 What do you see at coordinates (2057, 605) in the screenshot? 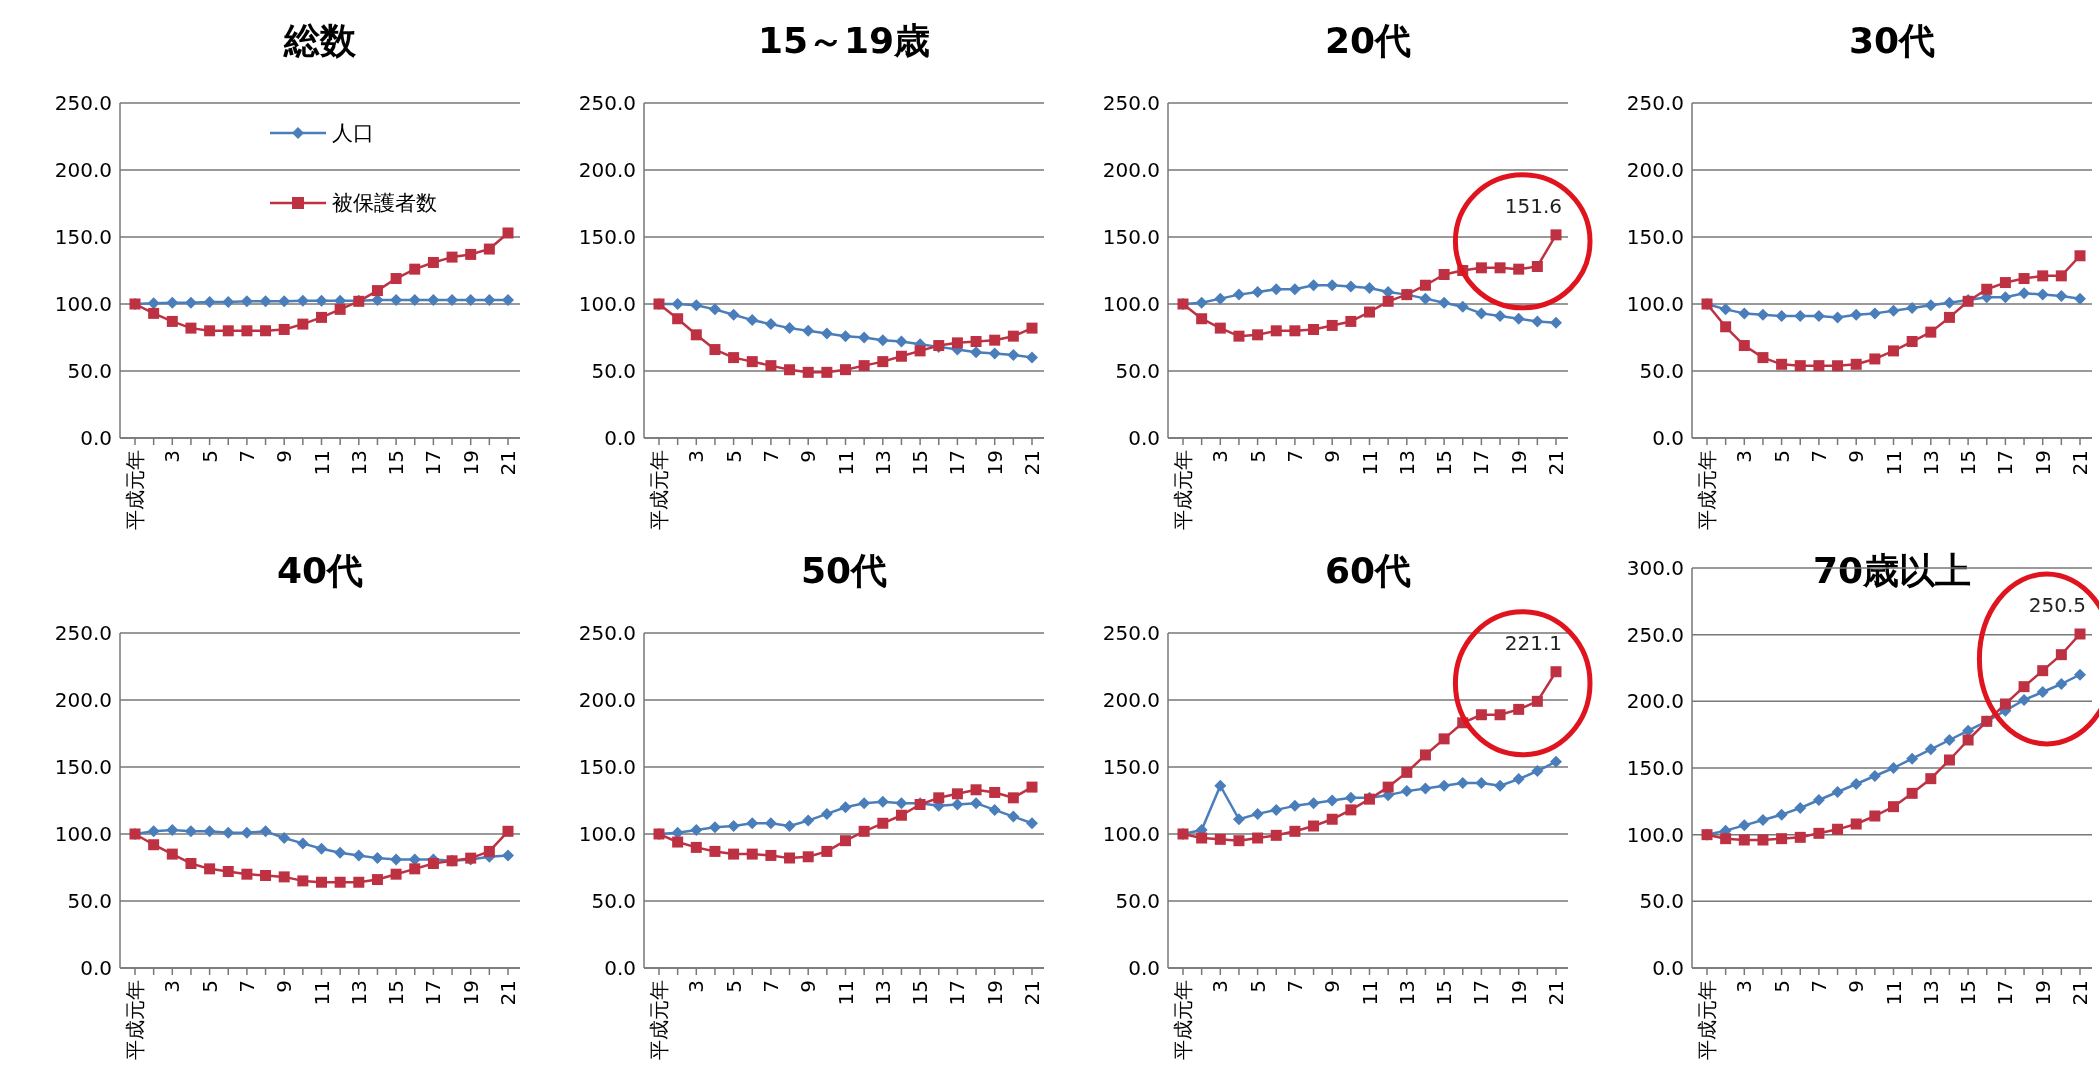
I see `data-label: 250.5` at bounding box center [2057, 605].